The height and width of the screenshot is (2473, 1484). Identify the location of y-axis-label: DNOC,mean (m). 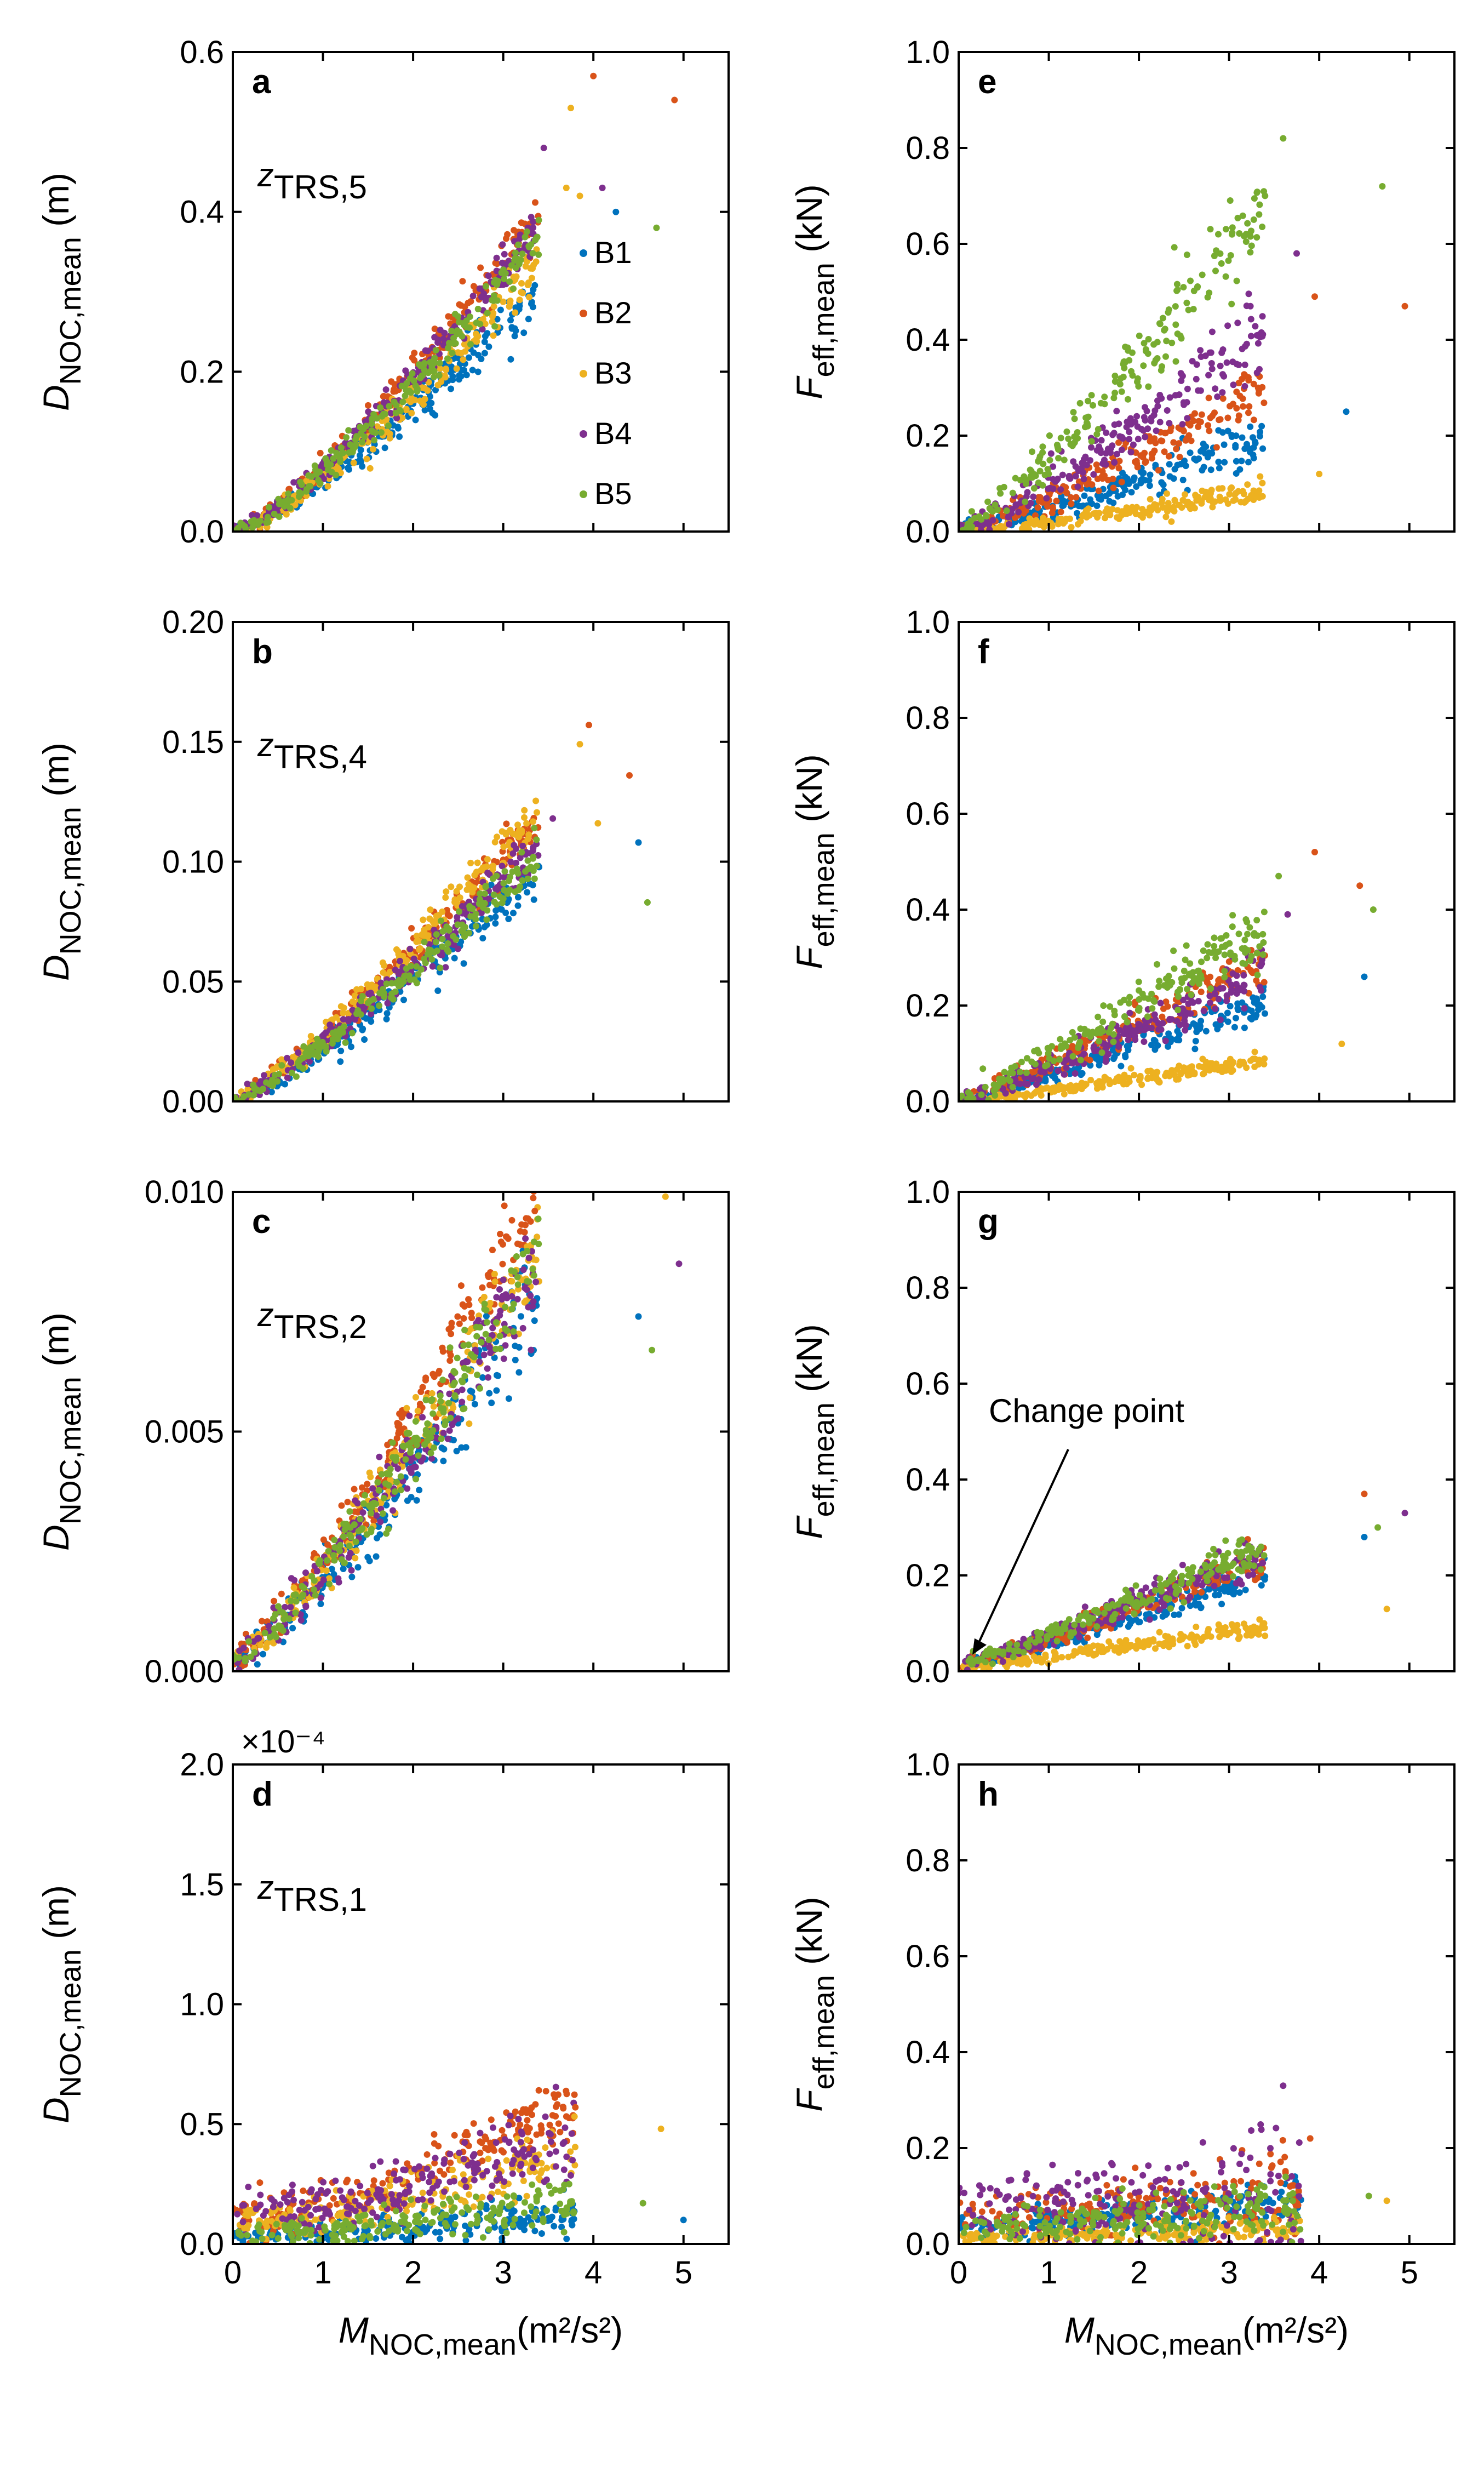
(62, 2004).